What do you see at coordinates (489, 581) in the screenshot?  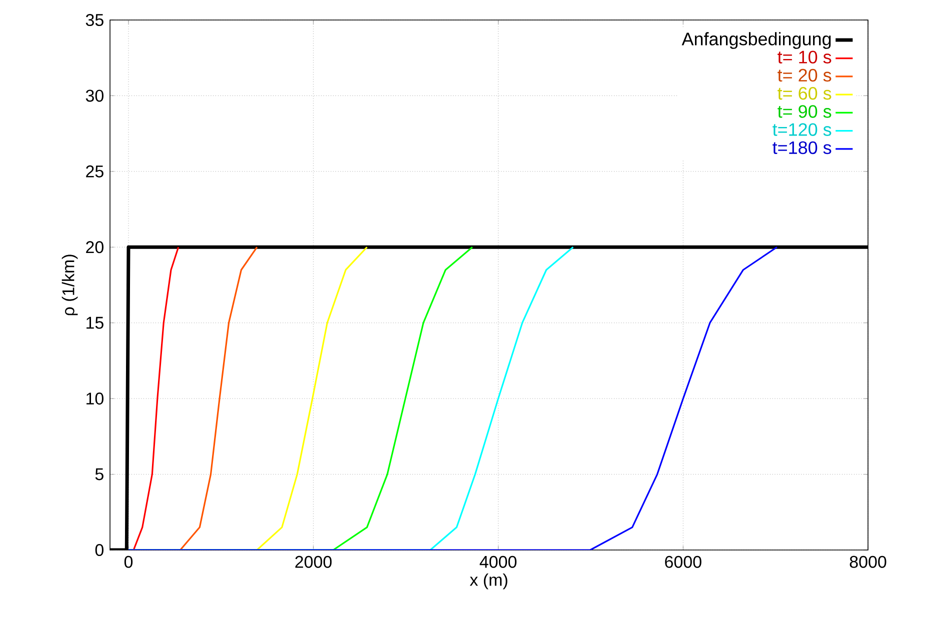 I see `x-axis-title: x (m)` at bounding box center [489, 581].